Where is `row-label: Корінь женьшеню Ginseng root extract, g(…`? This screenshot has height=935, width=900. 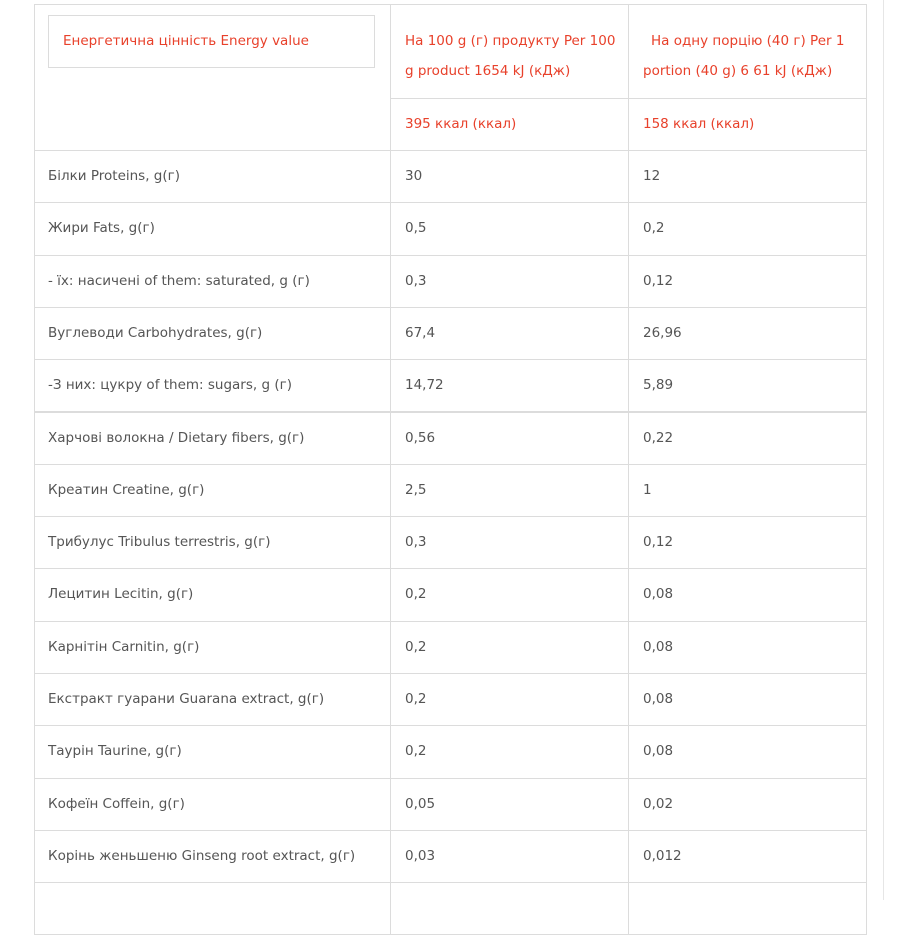 row-label: Корінь женьшеню Ginseng root extract, g(… is located at coordinates (202, 855).